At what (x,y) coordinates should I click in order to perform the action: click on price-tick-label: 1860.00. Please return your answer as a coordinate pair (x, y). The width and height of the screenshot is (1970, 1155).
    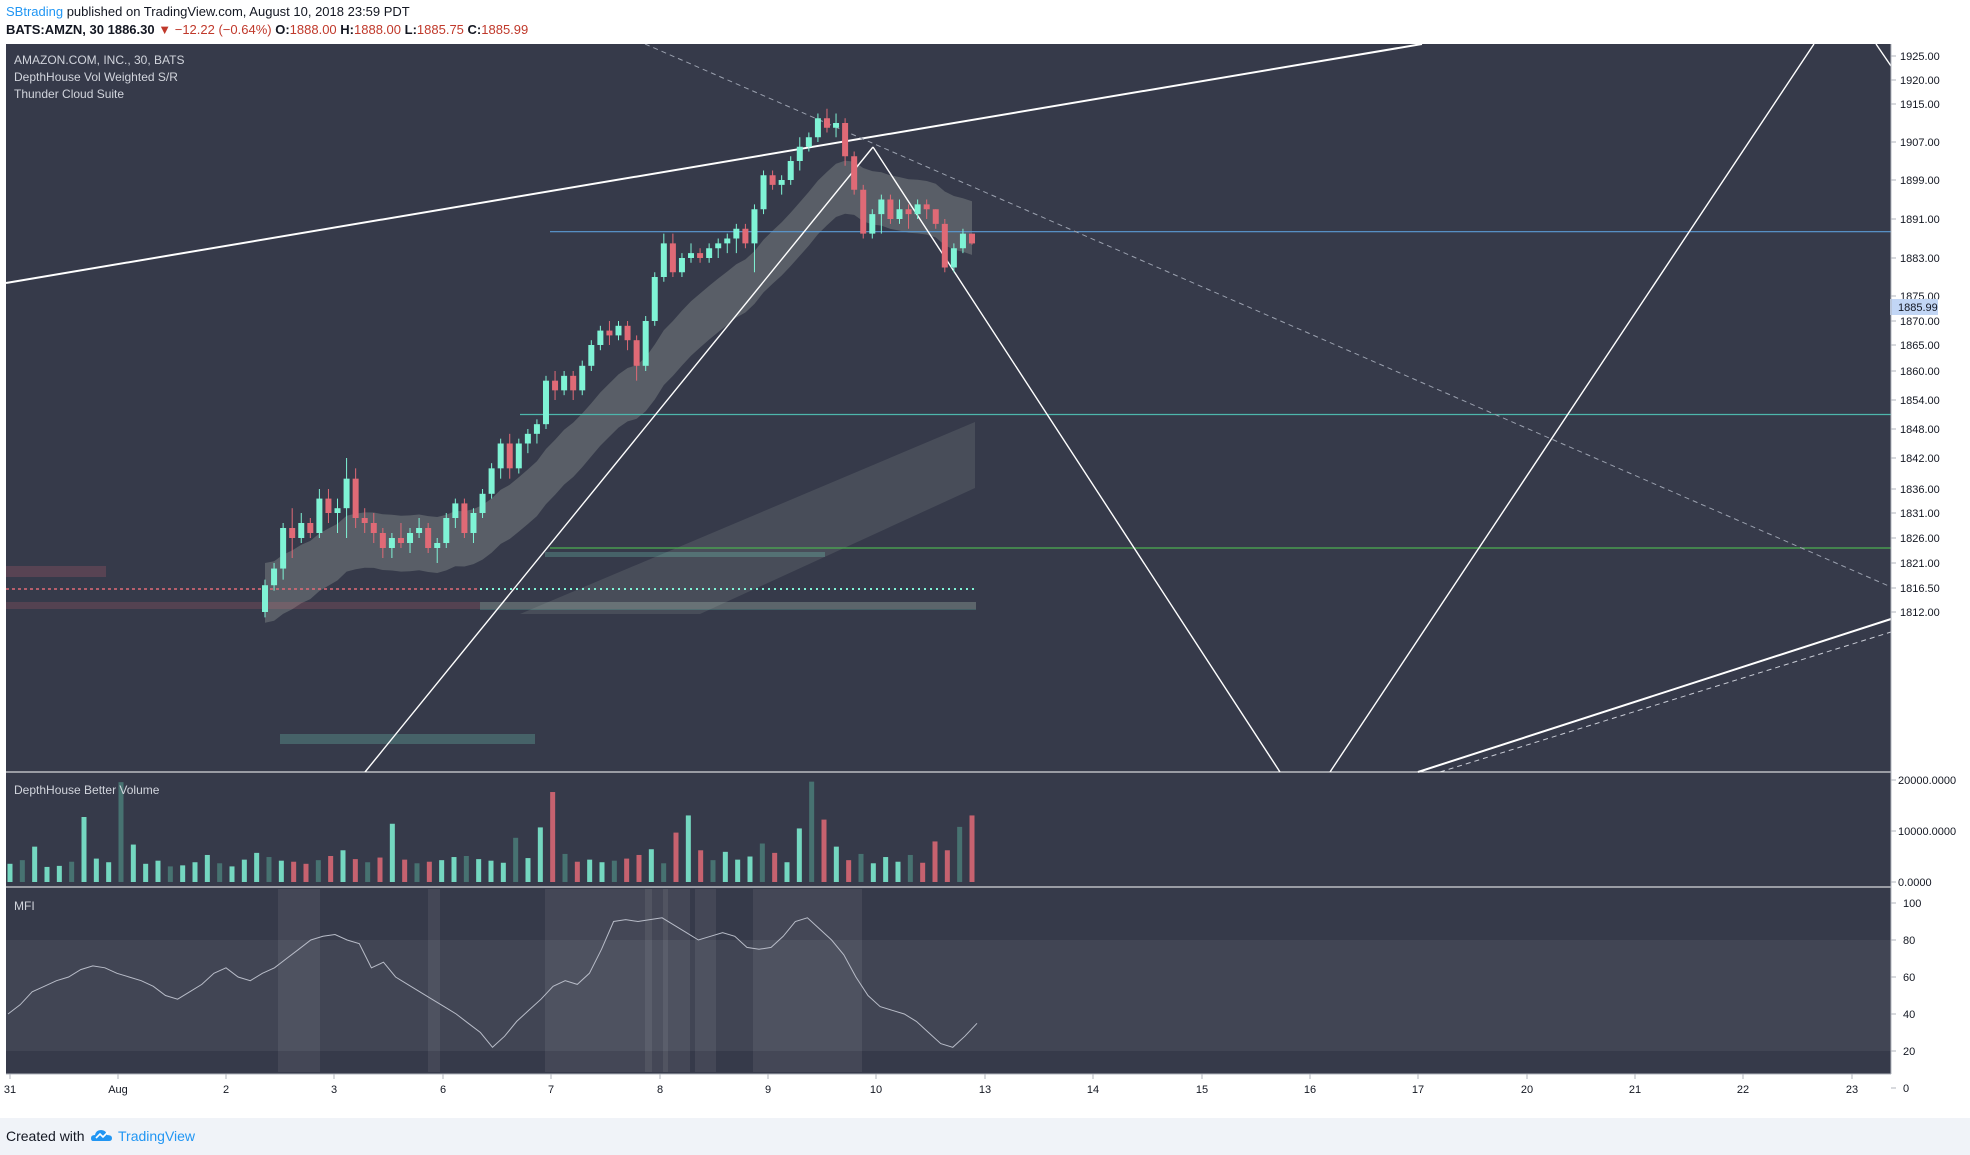
    Looking at the image, I should click on (1920, 372).